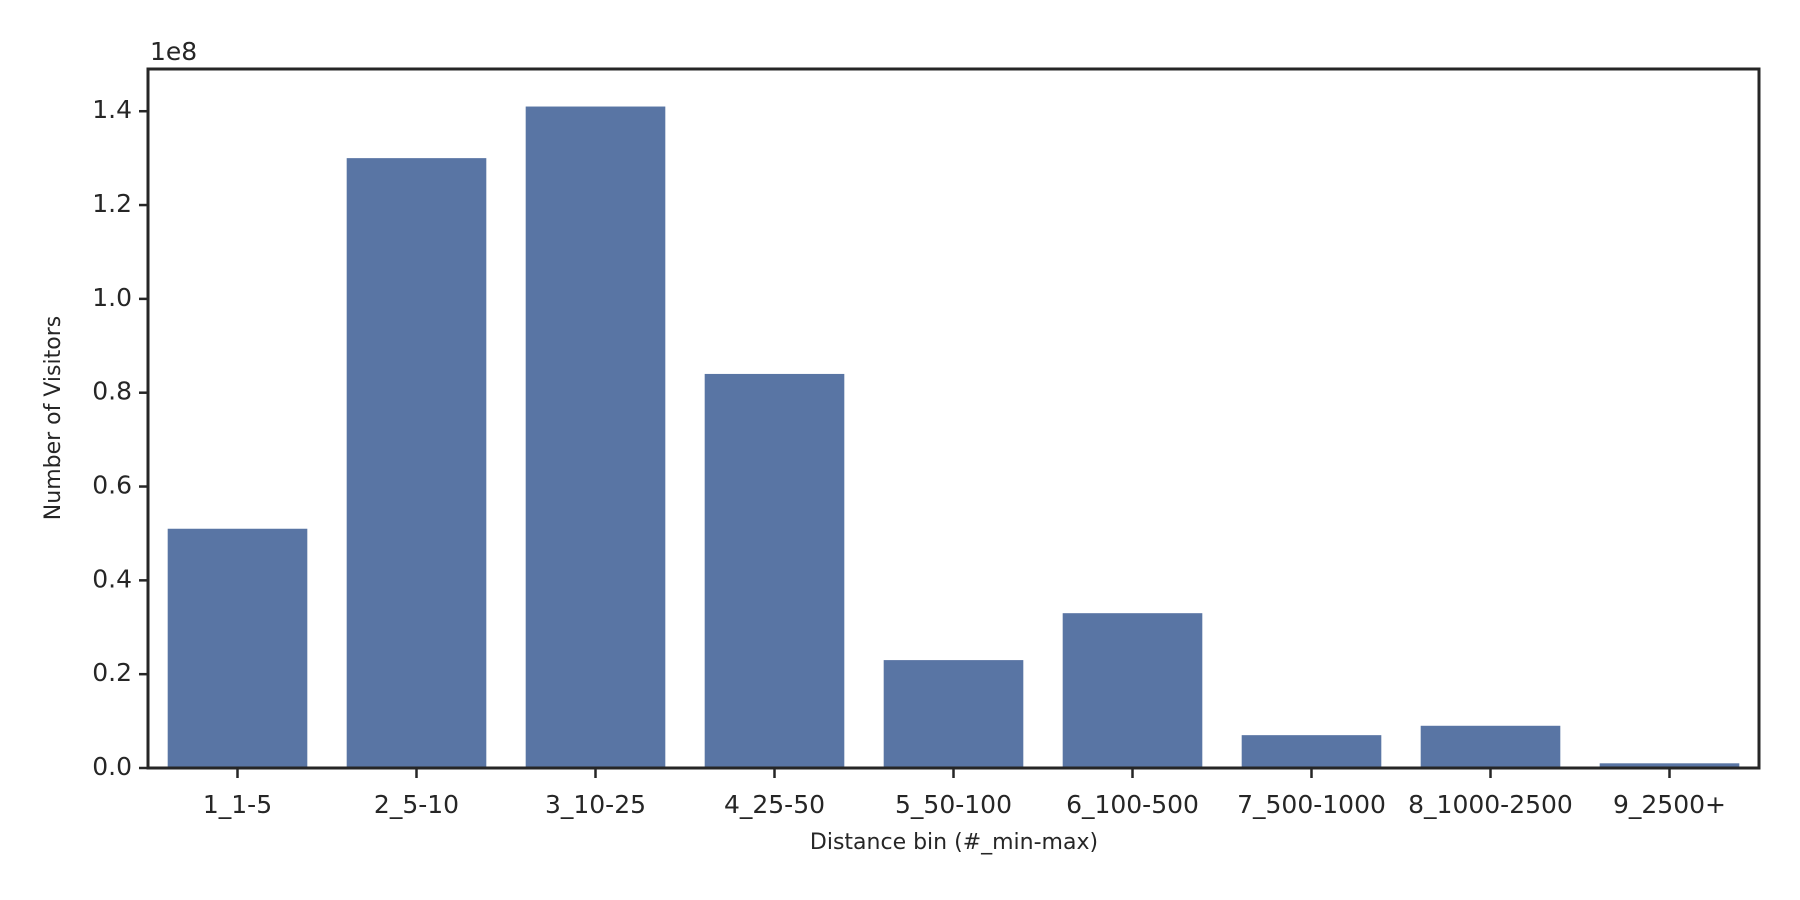 This screenshot has width=1800, height=900. Describe the element at coordinates (1490, 804) in the screenshot. I see `x-tick-label: 8_1000-2500` at that location.